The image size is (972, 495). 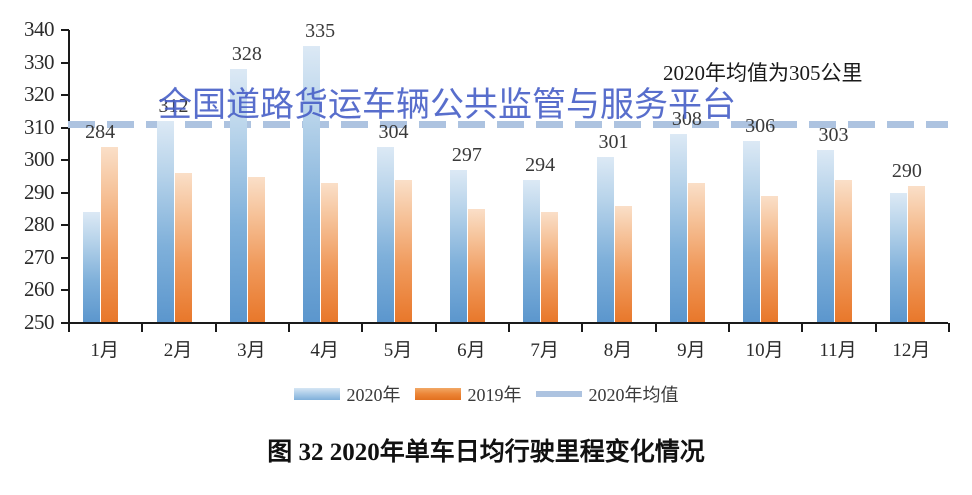 I want to click on x-axis-tick-label: 9月, so click(x=691, y=350).